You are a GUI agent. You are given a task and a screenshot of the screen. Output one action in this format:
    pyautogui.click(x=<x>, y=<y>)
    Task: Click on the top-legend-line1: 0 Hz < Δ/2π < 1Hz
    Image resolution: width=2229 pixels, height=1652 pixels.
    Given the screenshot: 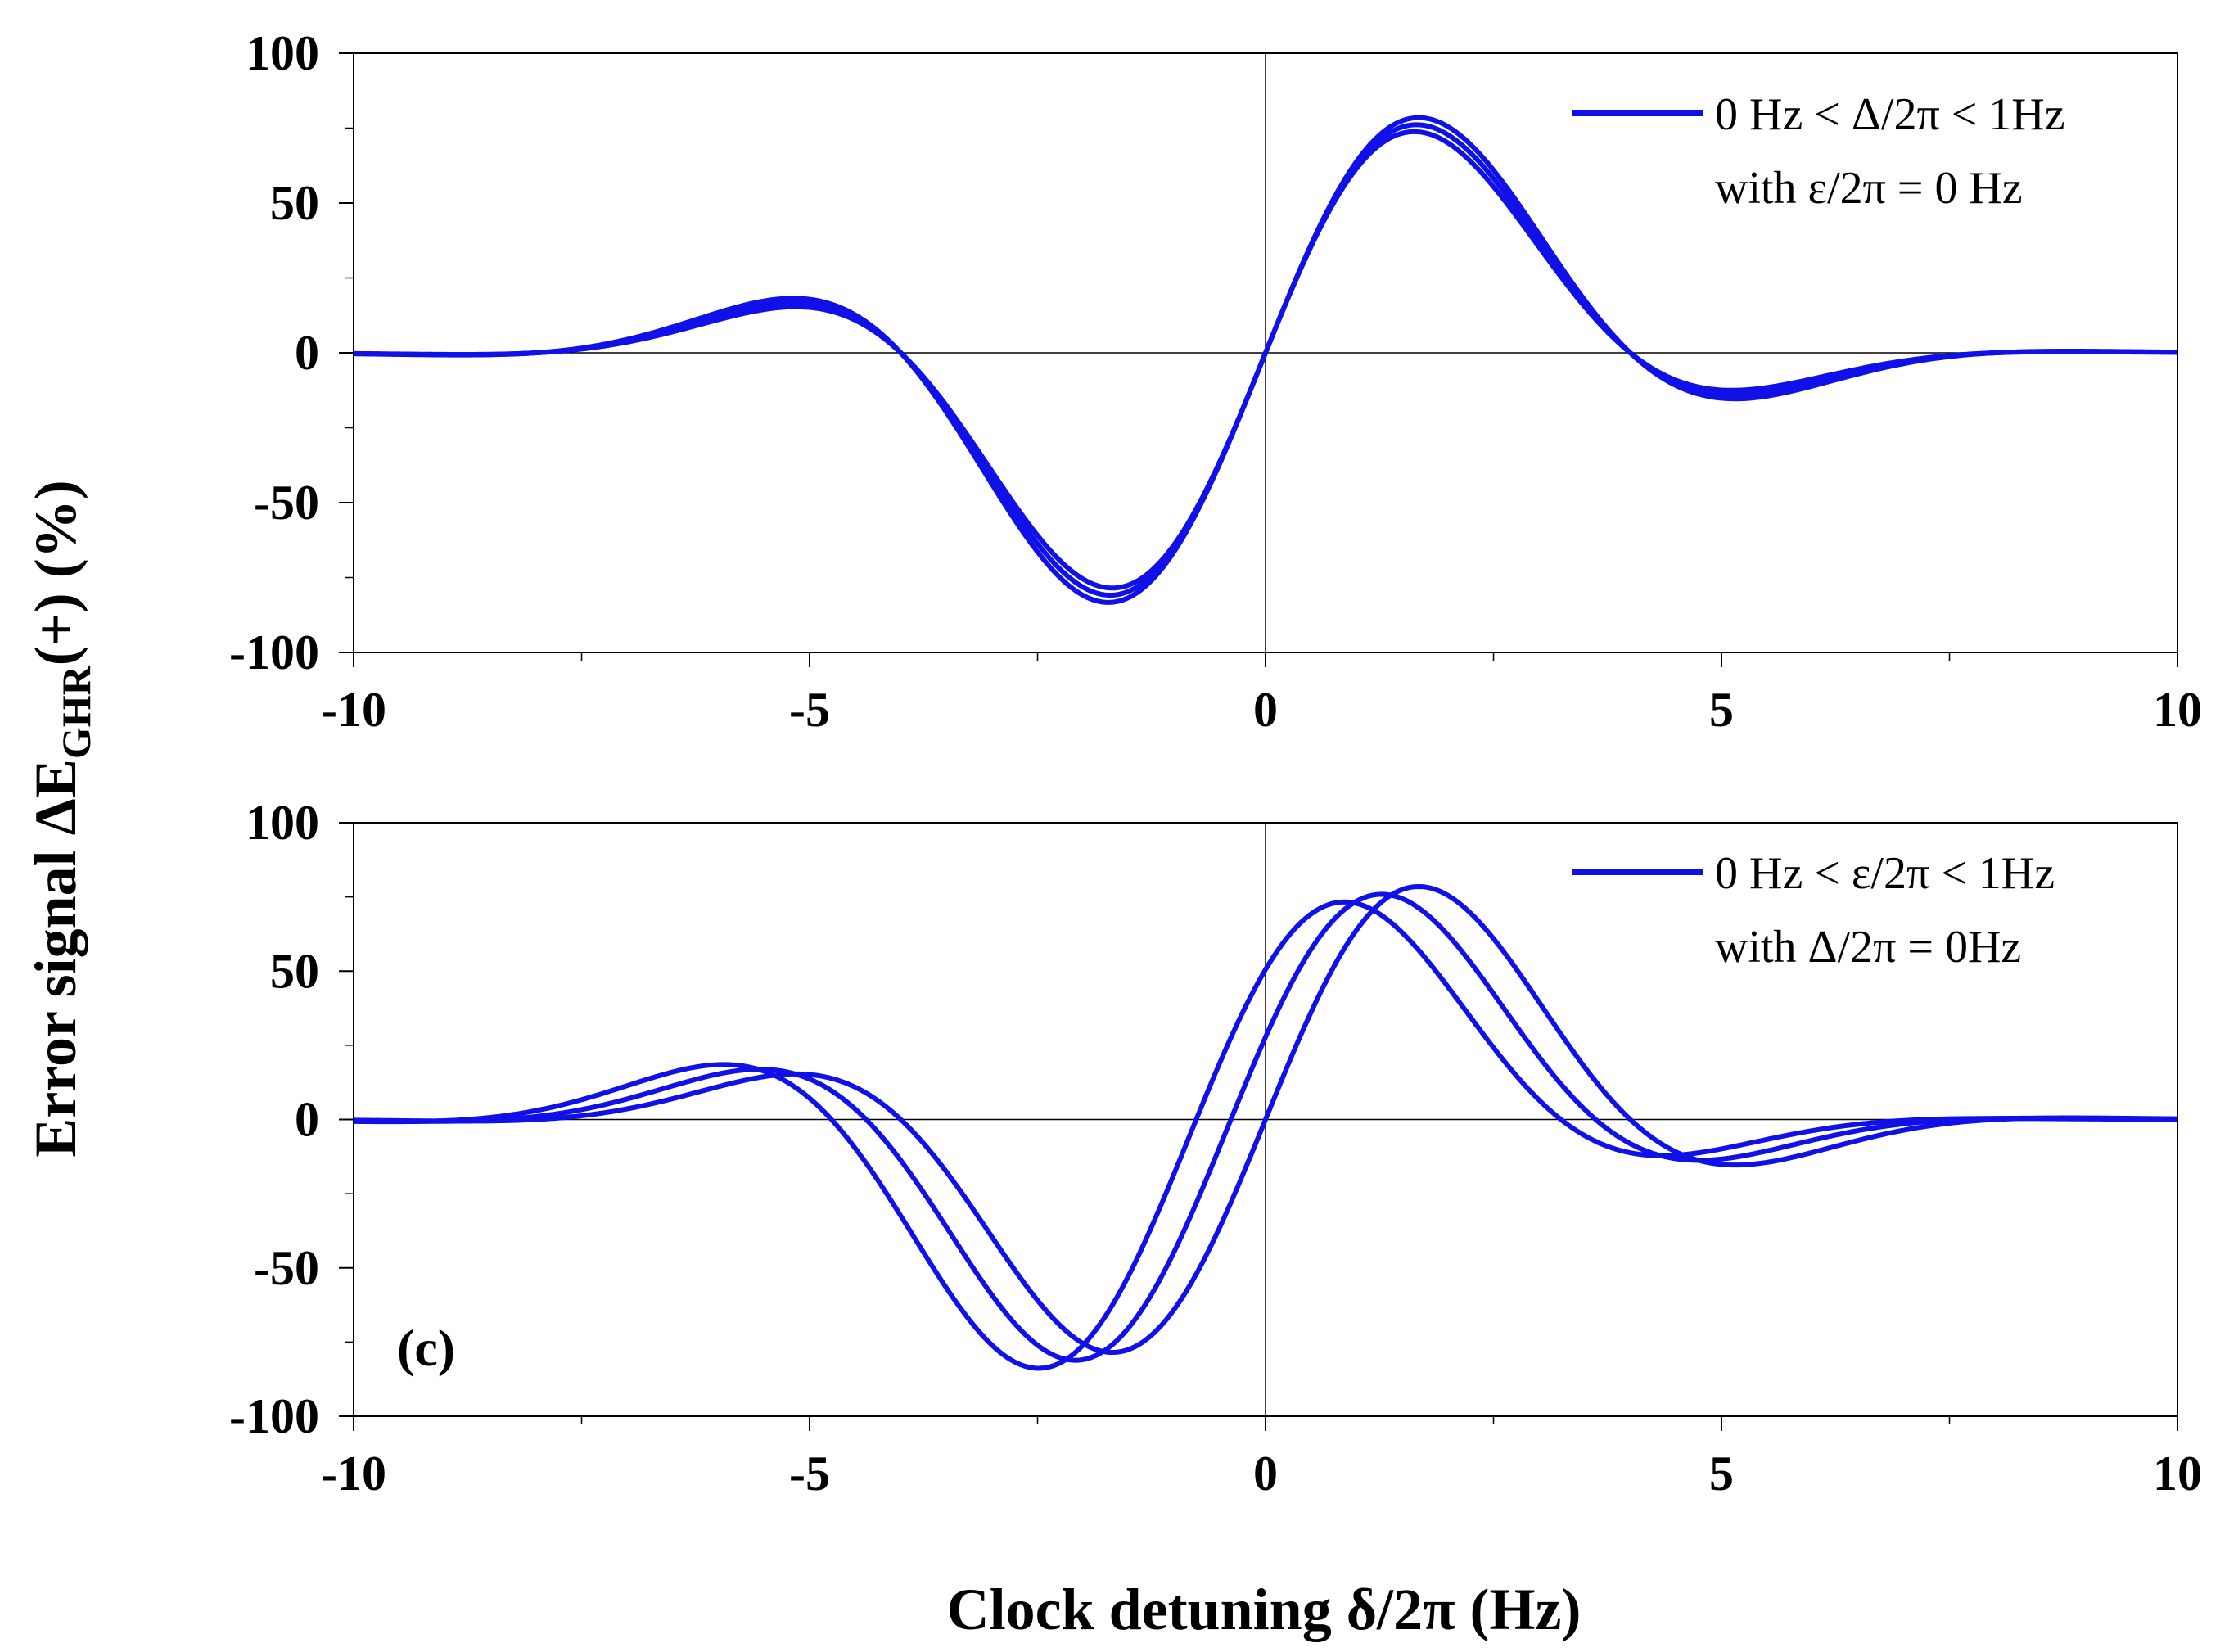 What is the action you would take?
    pyautogui.click(x=1890, y=114)
    